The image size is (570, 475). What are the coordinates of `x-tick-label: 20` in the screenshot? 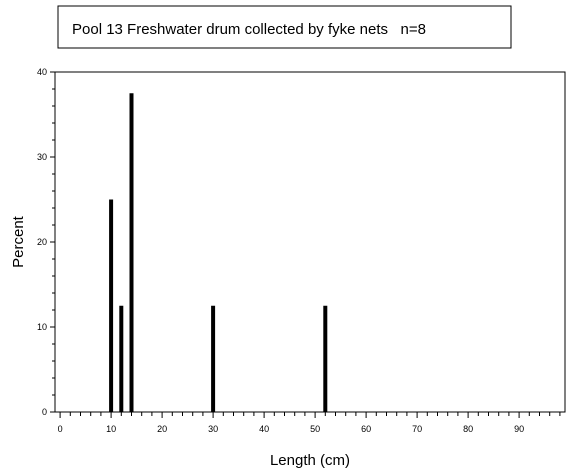 It's located at (162, 429).